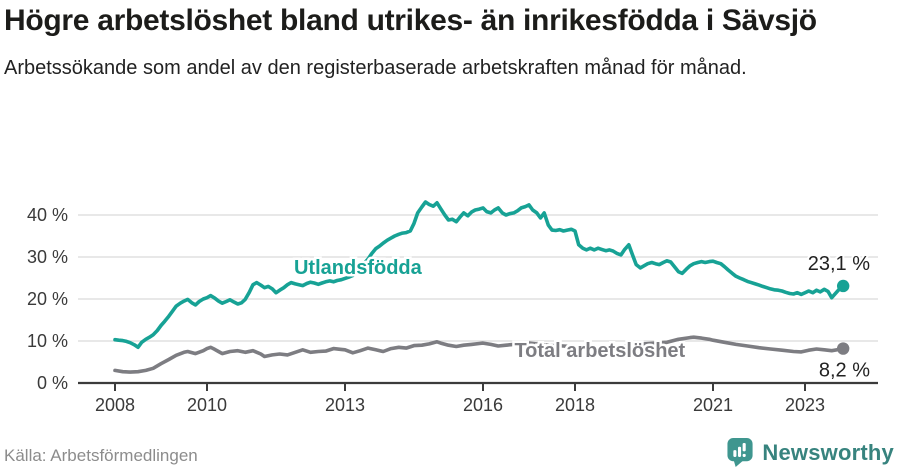 The image size is (900, 474). I want to click on x-tick-label: 2010, so click(207, 405).